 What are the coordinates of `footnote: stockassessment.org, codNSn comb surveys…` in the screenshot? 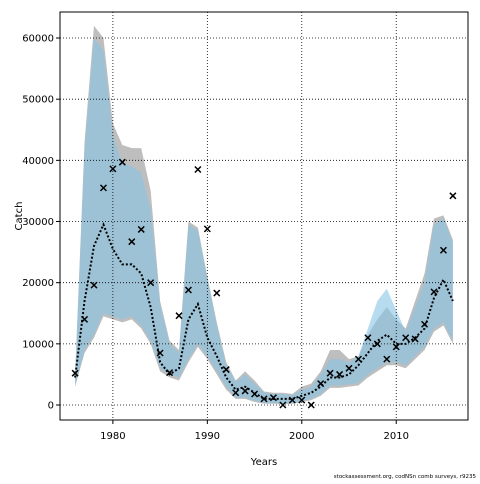 It's located at (405, 477).